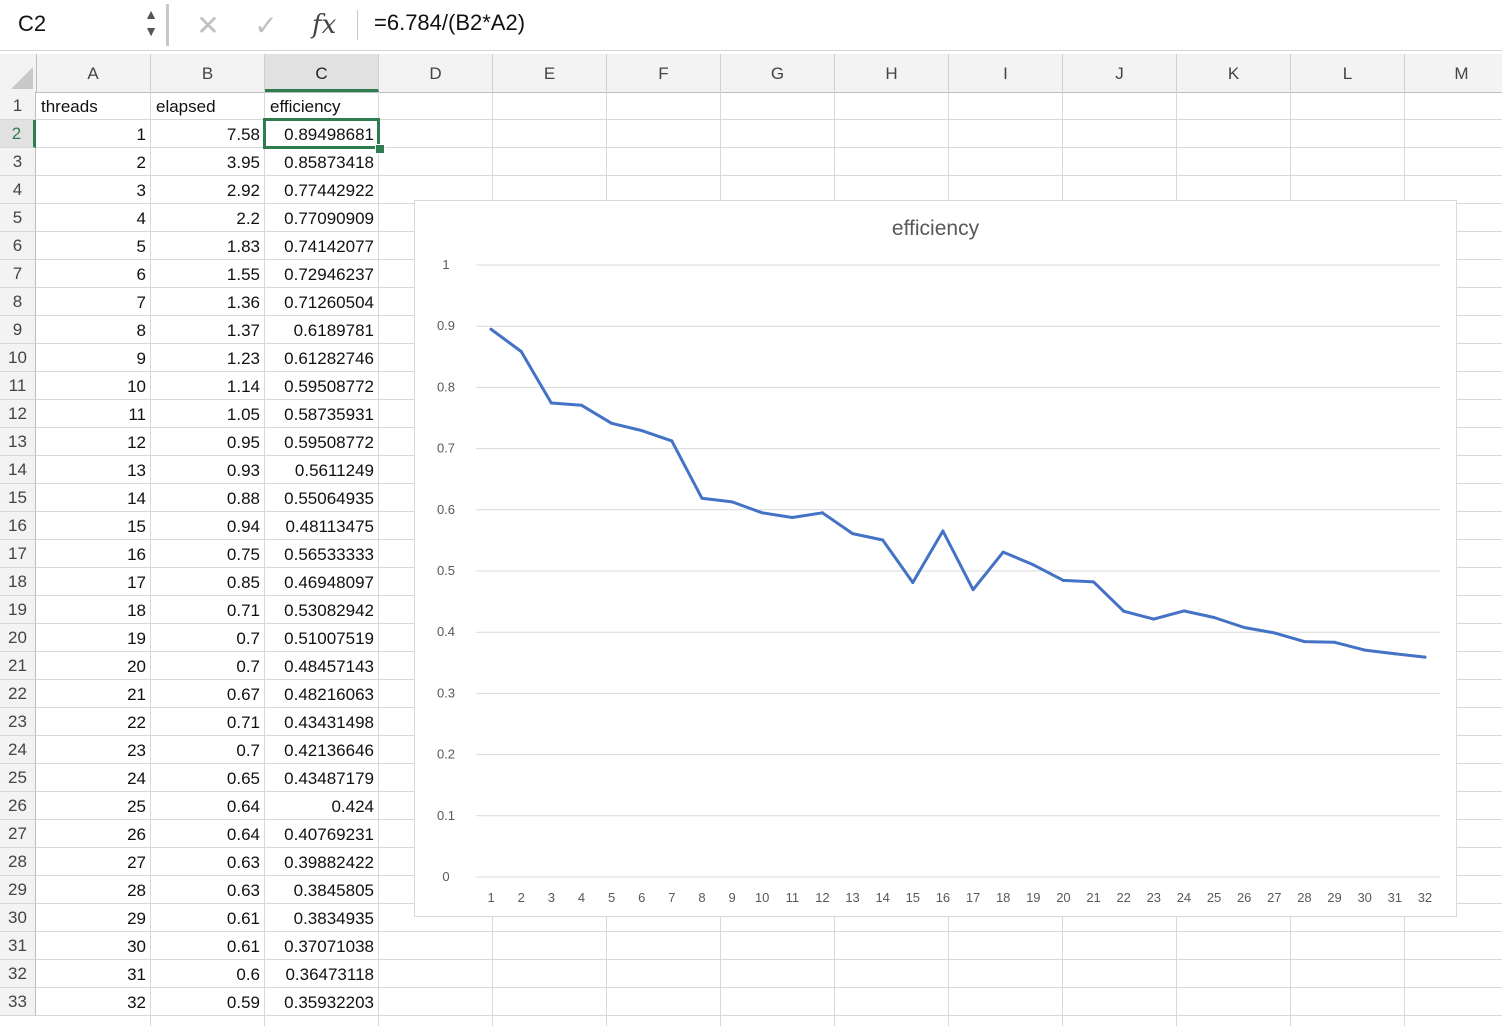 The height and width of the screenshot is (1026, 1502). What do you see at coordinates (136, 974) in the screenshot?
I see `cell-a32: 31` at bounding box center [136, 974].